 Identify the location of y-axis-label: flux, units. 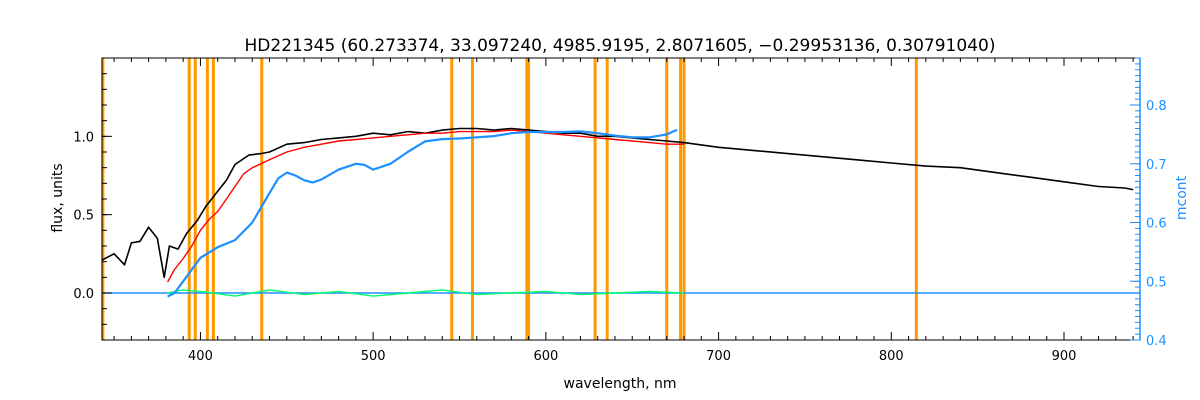
(58, 197).